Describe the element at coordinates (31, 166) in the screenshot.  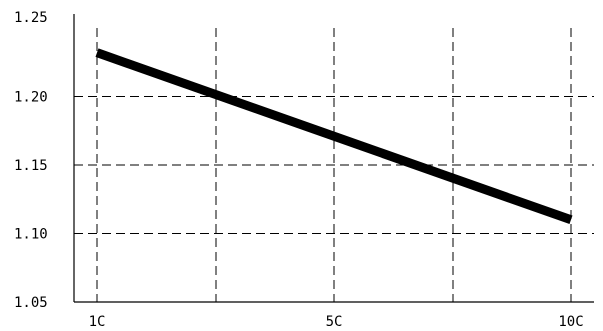
I see `y-tick-label: 1.15` at that location.